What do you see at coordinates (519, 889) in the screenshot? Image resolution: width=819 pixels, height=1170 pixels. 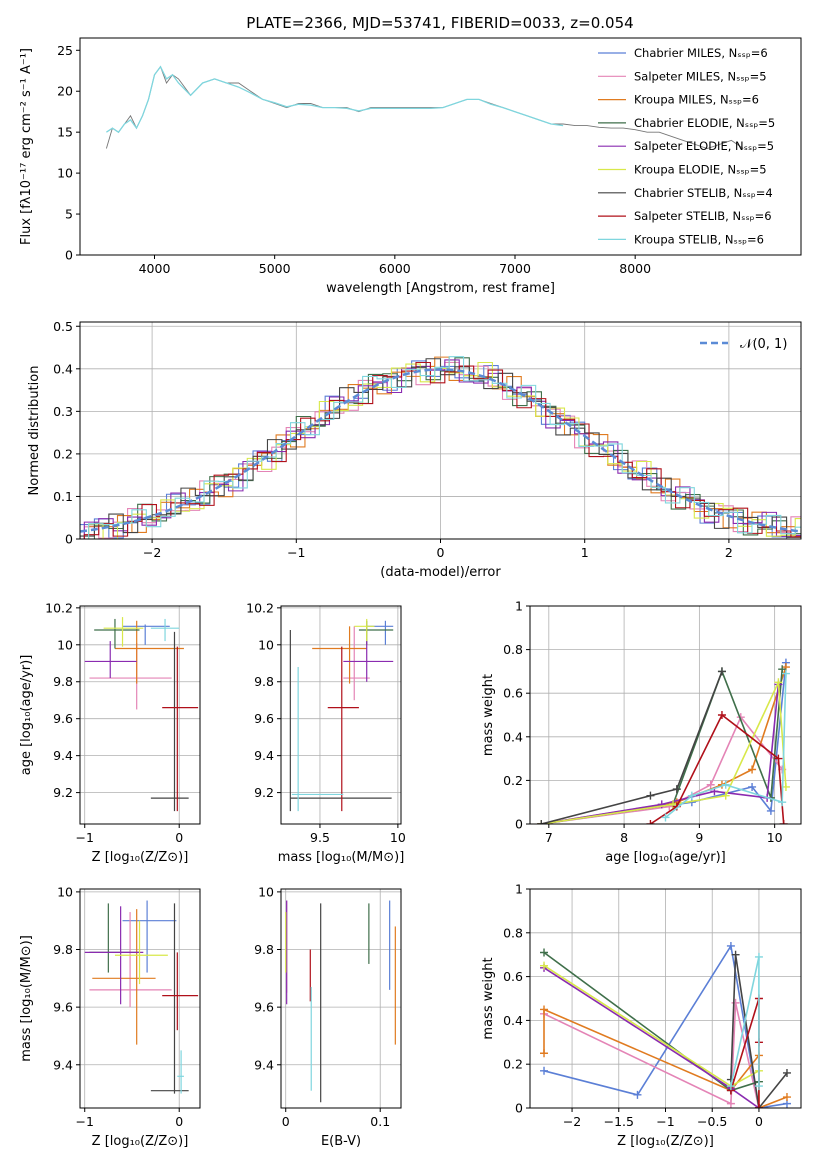 I see `y-tick-label: 1` at bounding box center [519, 889].